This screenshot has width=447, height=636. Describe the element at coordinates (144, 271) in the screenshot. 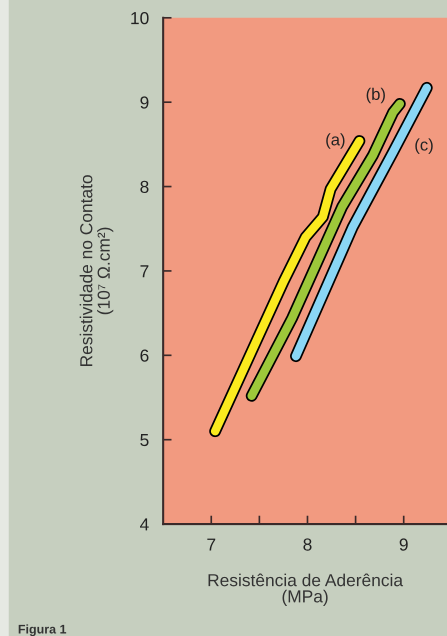

I see `y-tick-label: 7` at that location.